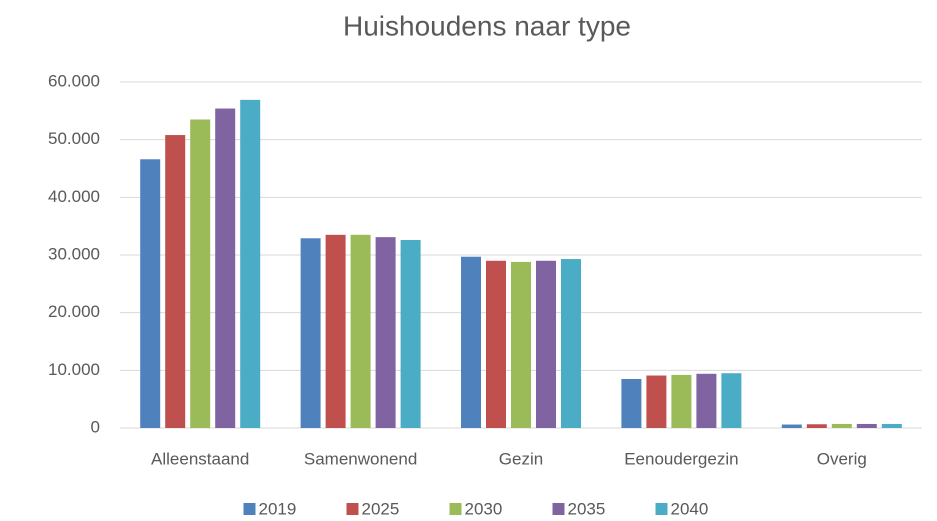 This screenshot has width=937, height=521. Describe the element at coordinates (521, 458) in the screenshot. I see `x-tick-label: Gezin` at that location.